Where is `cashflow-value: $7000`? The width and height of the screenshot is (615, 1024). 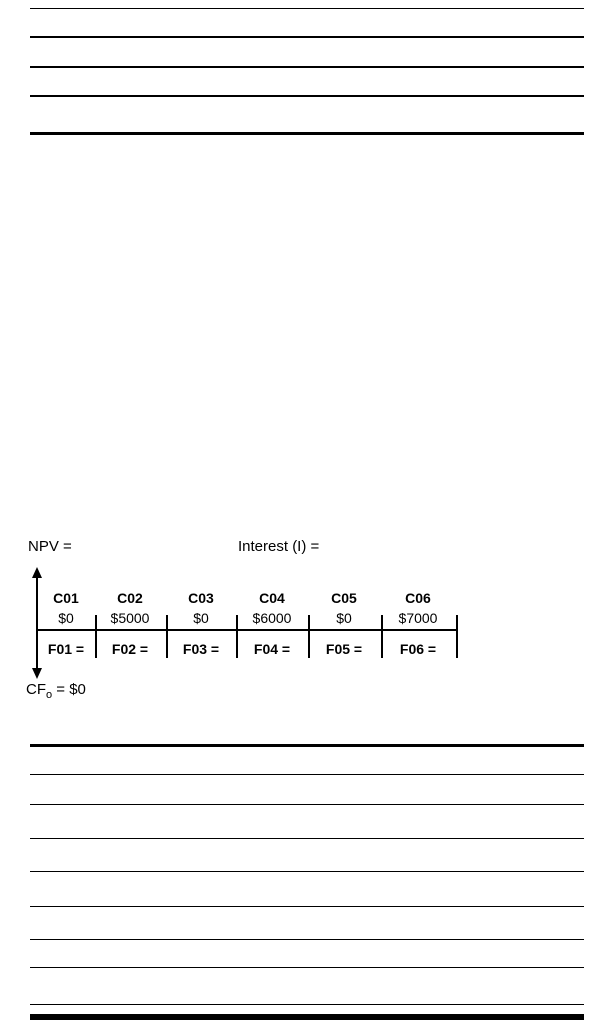 cashflow-value: $7000 is located at coordinates (418, 618).